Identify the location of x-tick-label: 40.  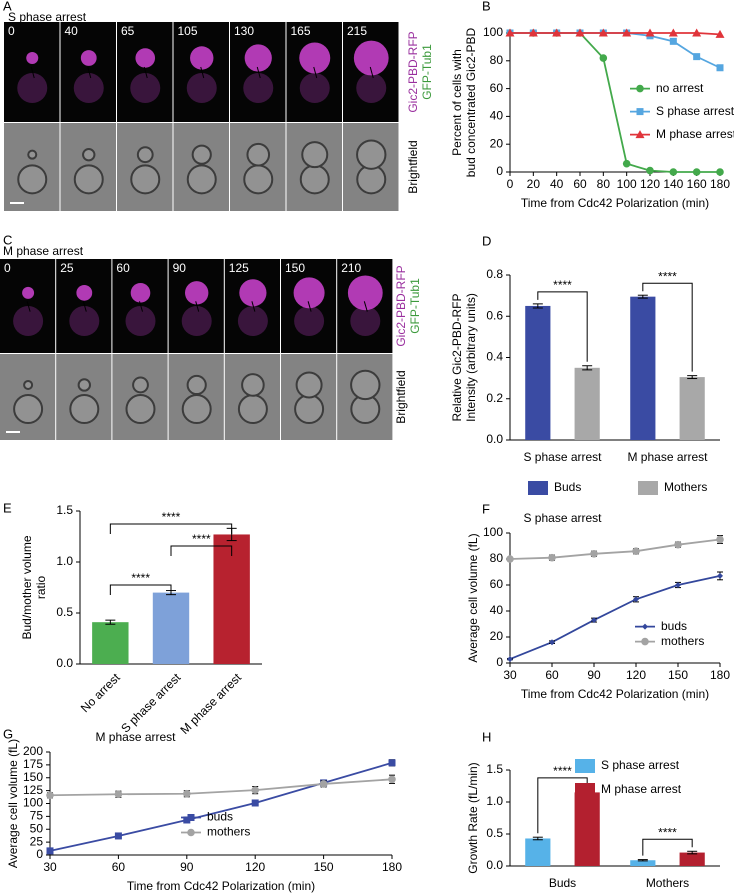
(557, 184).